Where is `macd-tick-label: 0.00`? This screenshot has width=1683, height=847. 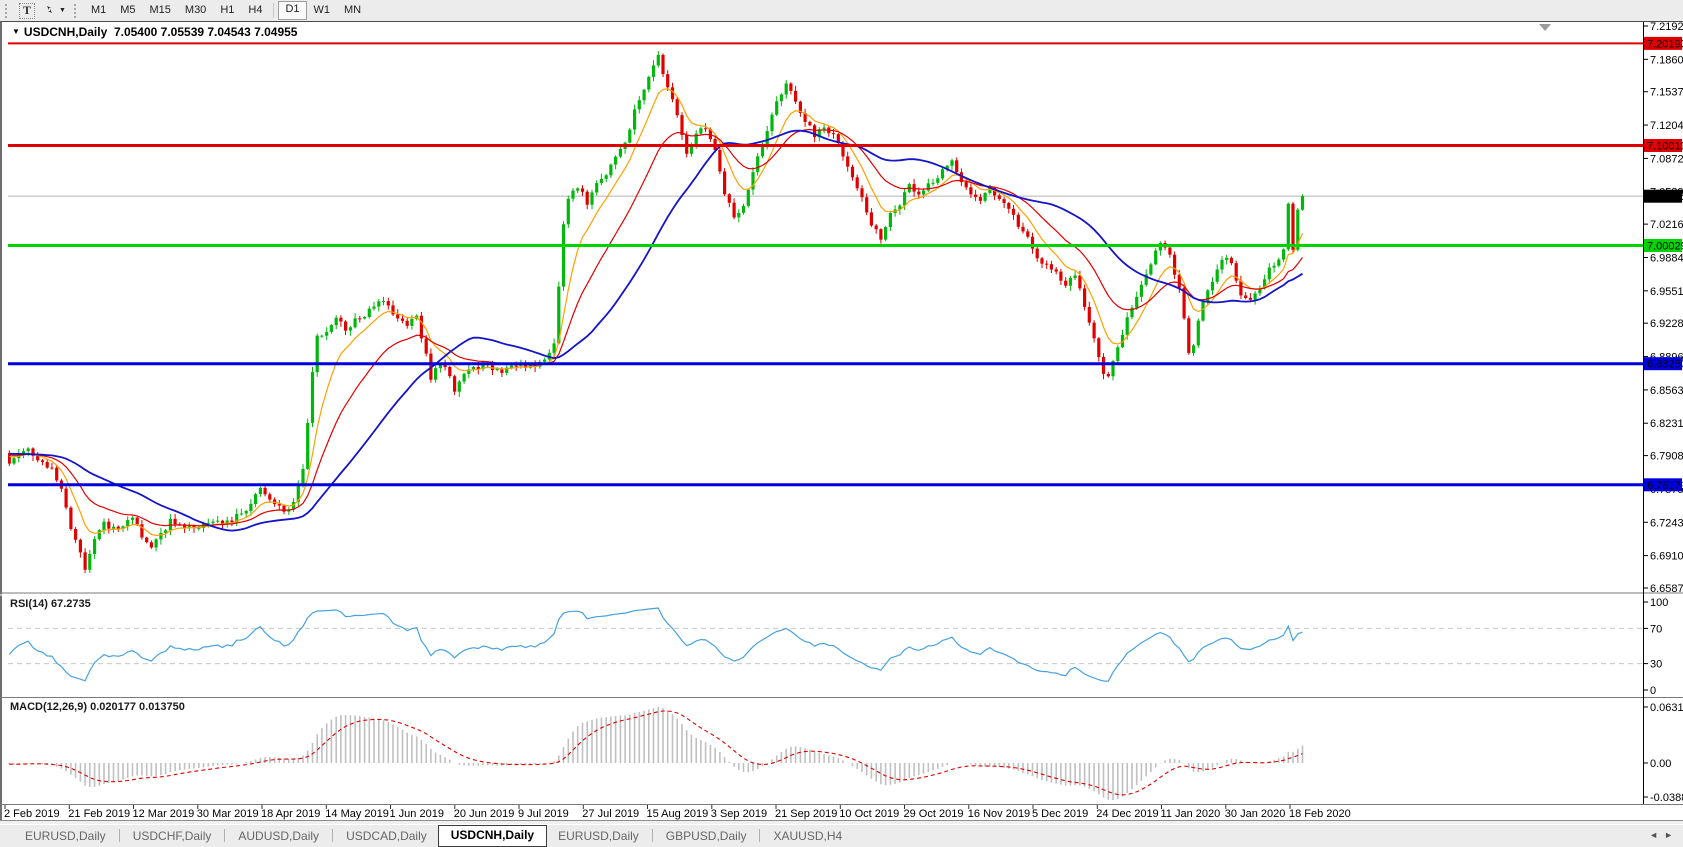
macd-tick-label: 0.00 is located at coordinates (1660, 764).